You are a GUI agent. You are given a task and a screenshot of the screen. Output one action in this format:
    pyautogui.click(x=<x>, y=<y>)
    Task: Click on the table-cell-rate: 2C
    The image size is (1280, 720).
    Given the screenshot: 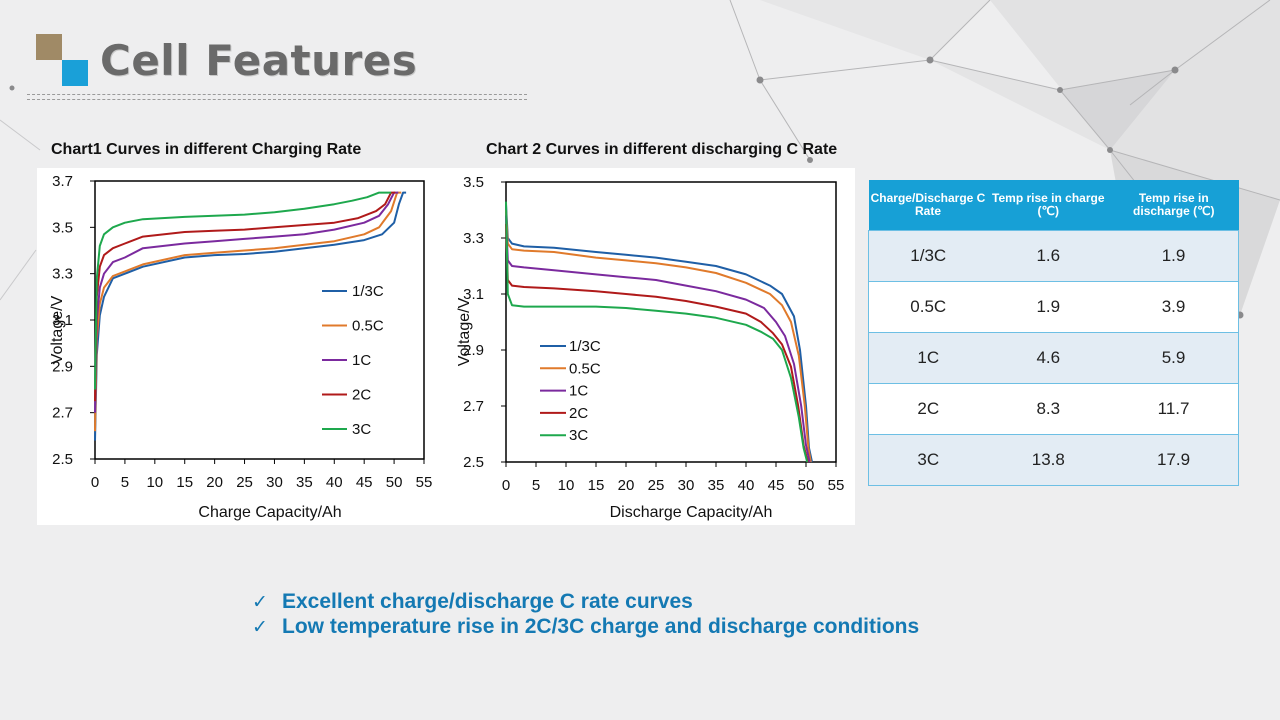 What is the action you would take?
    pyautogui.click(x=928, y=409)
    